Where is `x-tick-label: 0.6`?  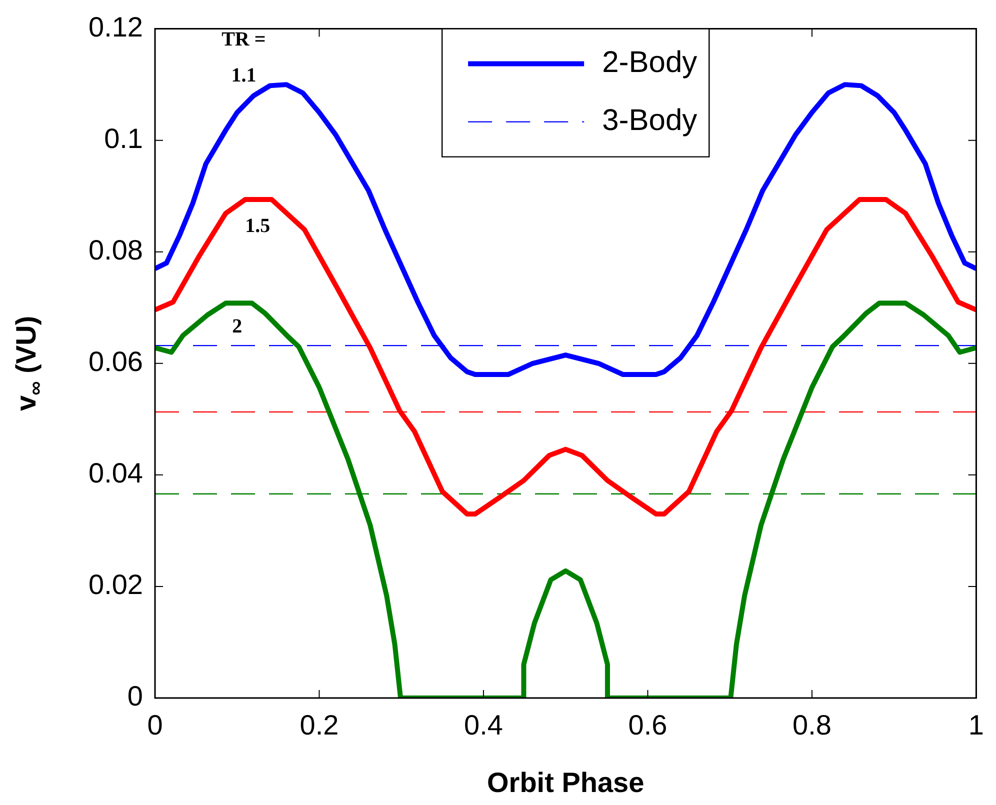
x-tick-label: 0.6 is located at coordinates (648, 725).